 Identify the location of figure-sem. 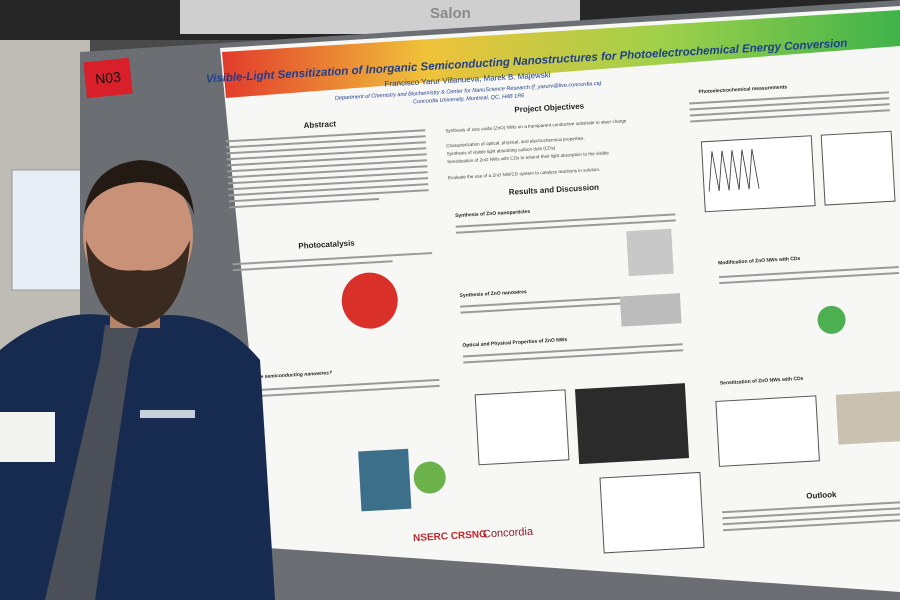
(632, 424).